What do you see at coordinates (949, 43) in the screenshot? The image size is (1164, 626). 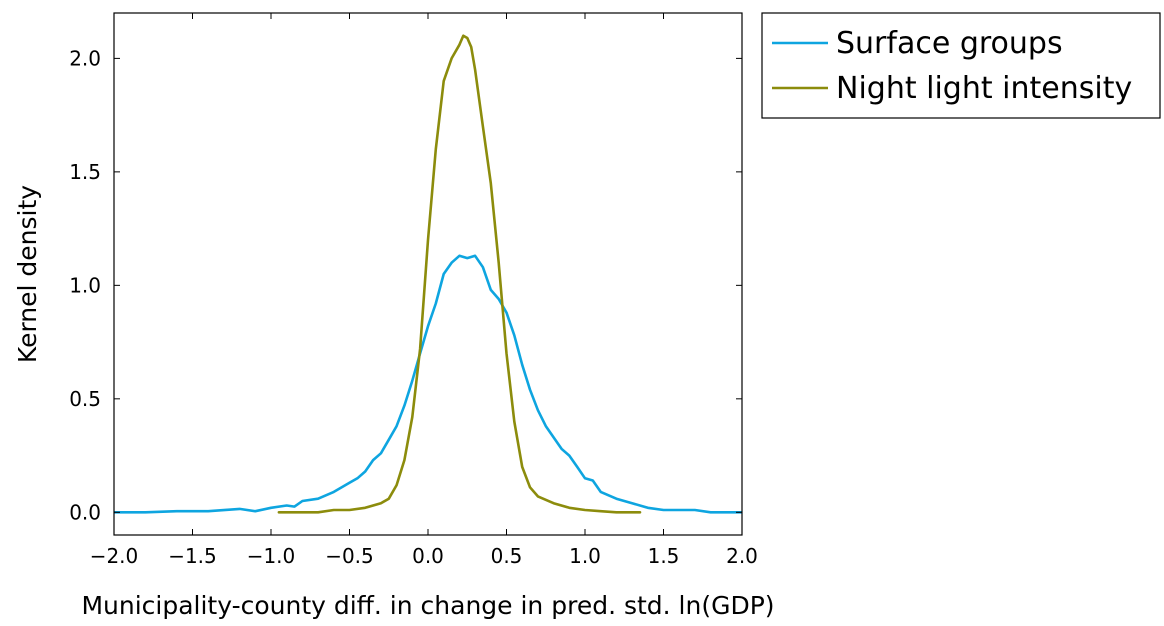 I see `legend-label-1: Surface groups` at bounding box center [949, 43].